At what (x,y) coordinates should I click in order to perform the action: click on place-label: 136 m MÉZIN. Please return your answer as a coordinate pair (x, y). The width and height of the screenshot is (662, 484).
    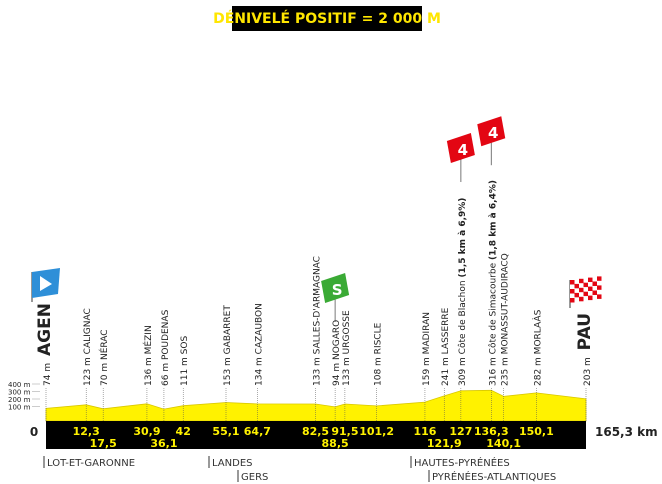
    Looking at the image, I should click on (148, 355).